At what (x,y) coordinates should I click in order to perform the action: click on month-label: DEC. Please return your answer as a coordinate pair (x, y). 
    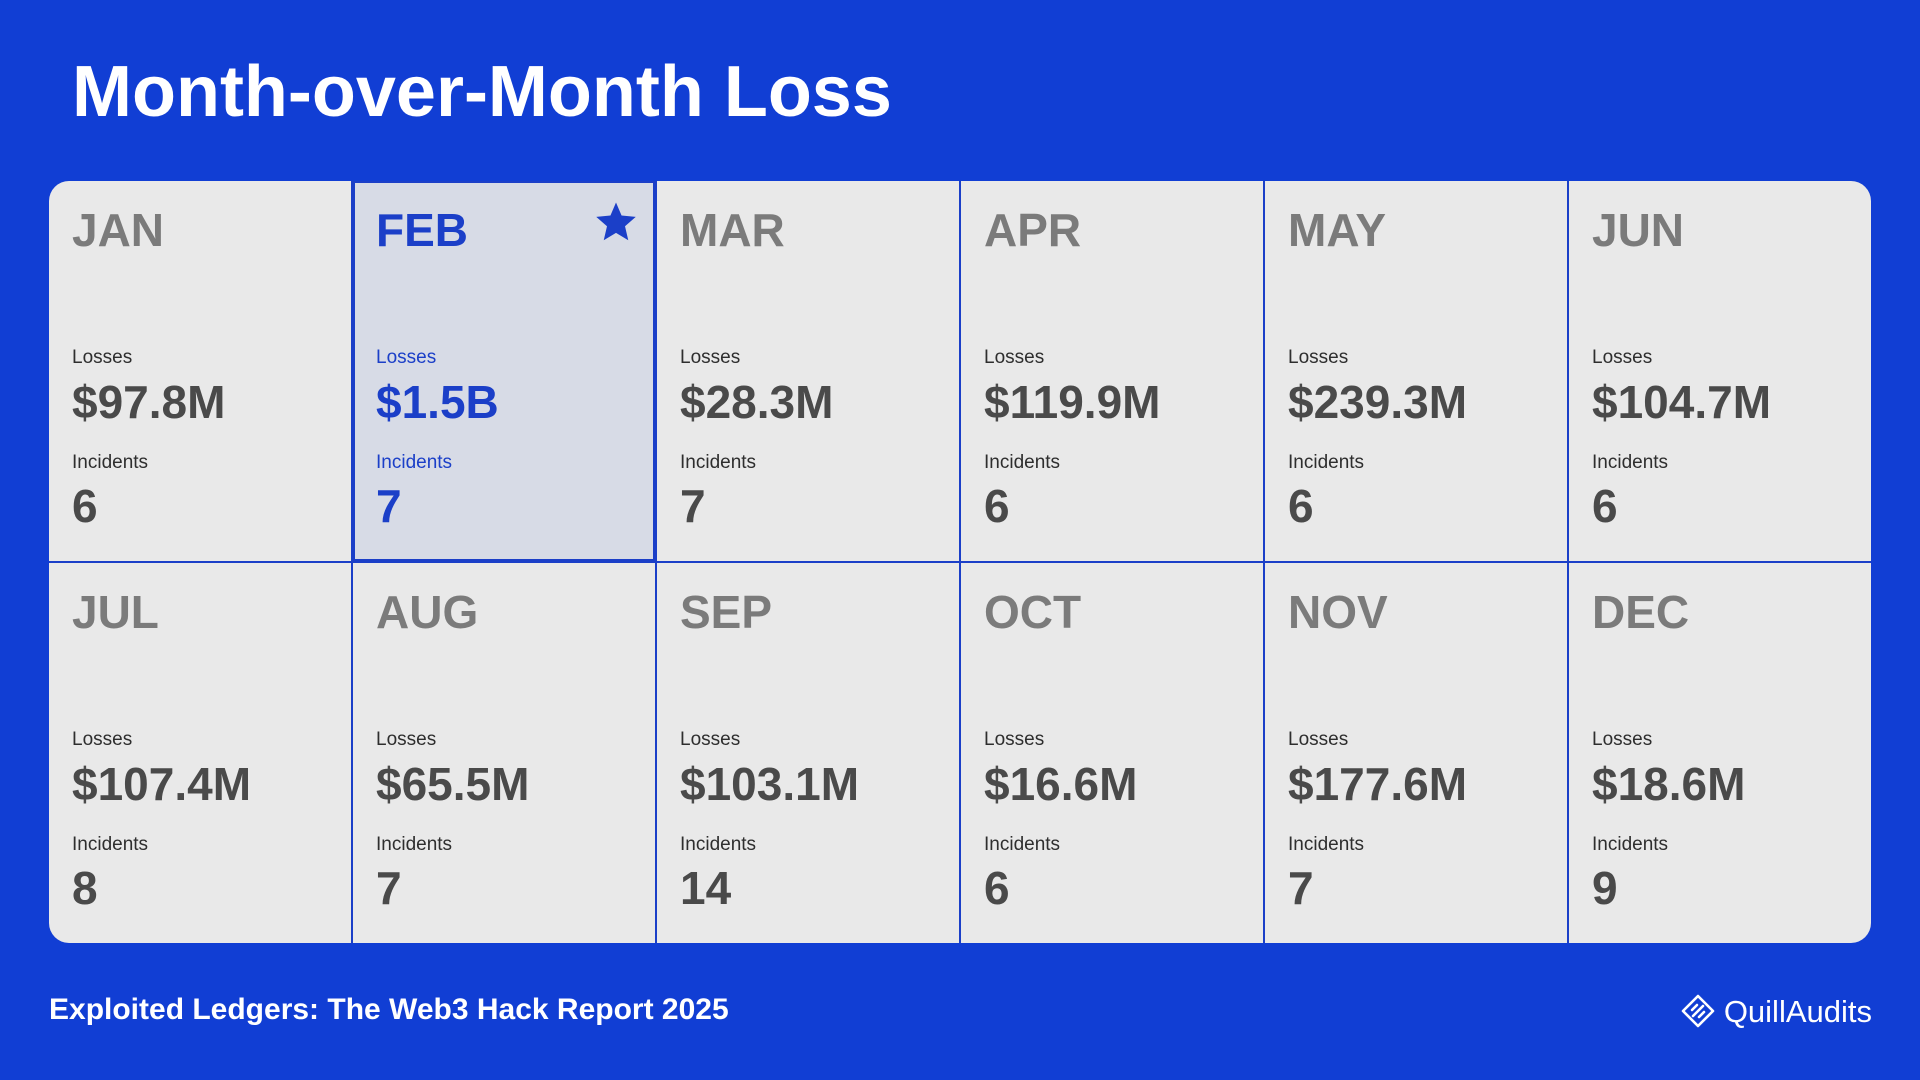
    Looking at the image, I should click on (1641, 612).